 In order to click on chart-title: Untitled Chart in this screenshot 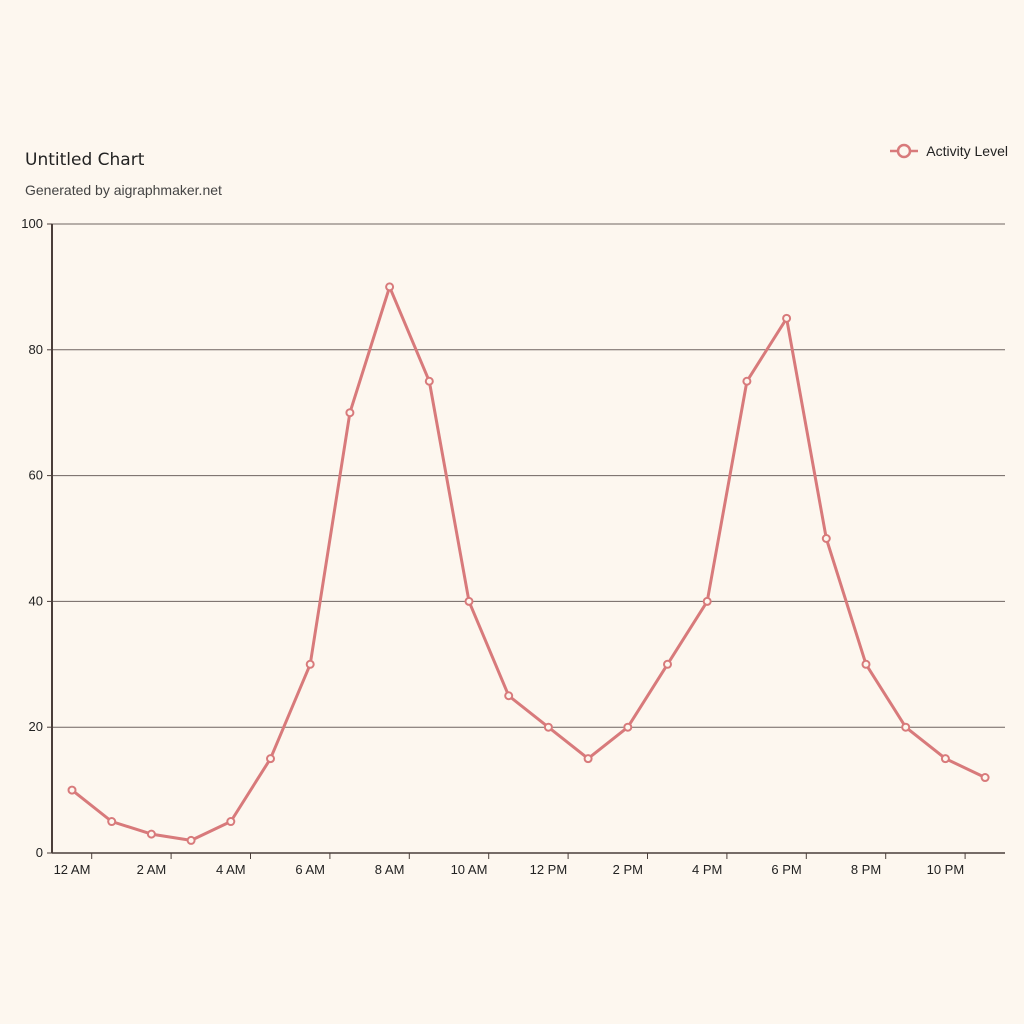, I will do `click(85, 160)`.